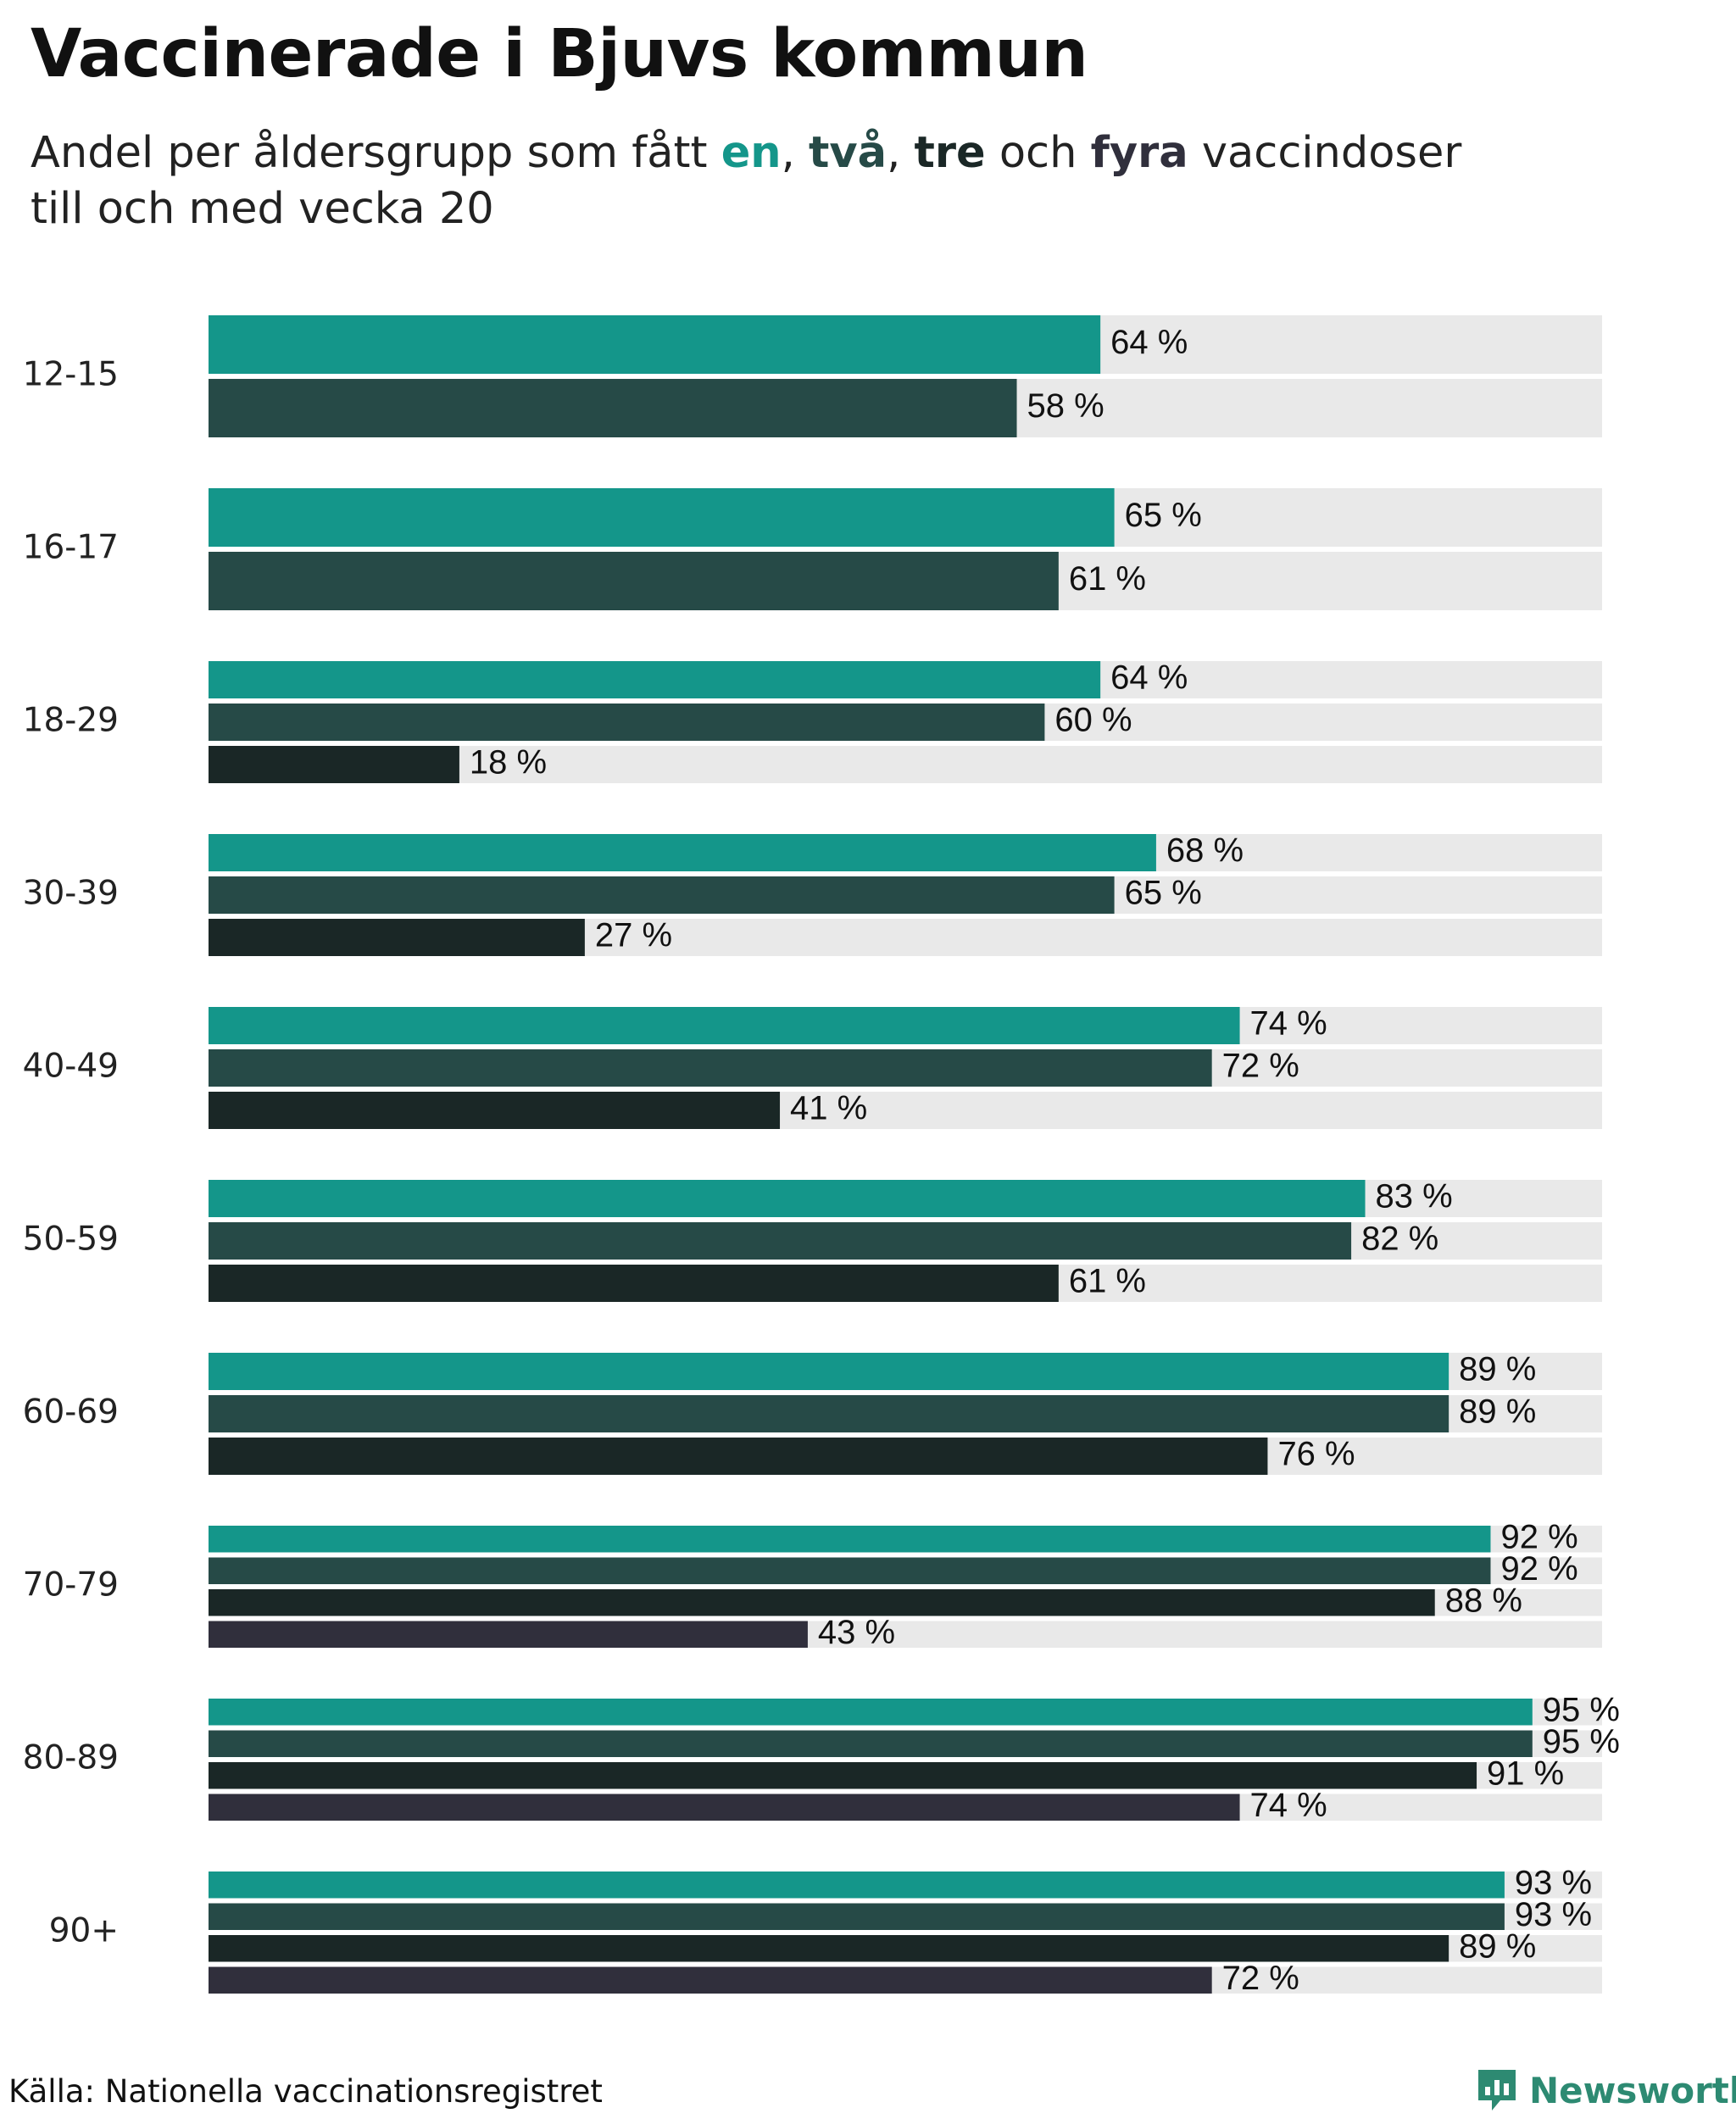 This screenshot has width=1736, height=2119. What do you see at coordinates (71, 1240) in the screenshot?
I see `category-label: 50-59` at bounding box center [71, 1240].